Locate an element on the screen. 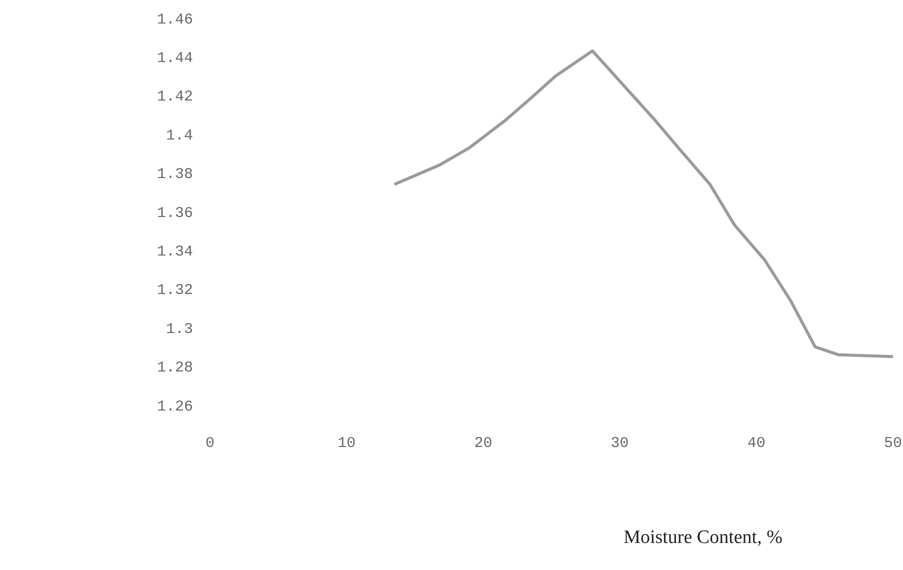 This screenshot has height=570, width=903. y-tick-label: 1.34 is located at coordinates (174, 251).